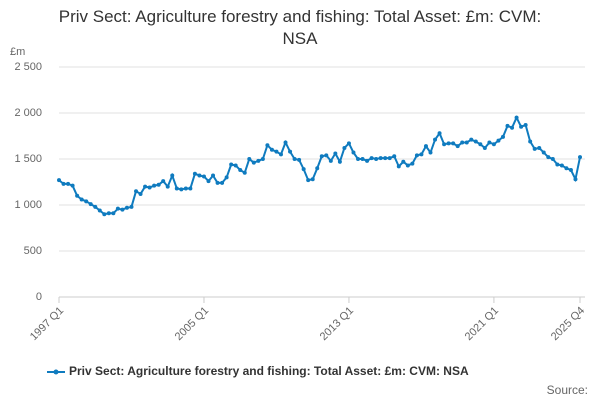 This screenshot has height=400, width=600. Describe the element at coordinates (28, 205) in the screenshot. I see `y-tick-label: 1 000` at that location.